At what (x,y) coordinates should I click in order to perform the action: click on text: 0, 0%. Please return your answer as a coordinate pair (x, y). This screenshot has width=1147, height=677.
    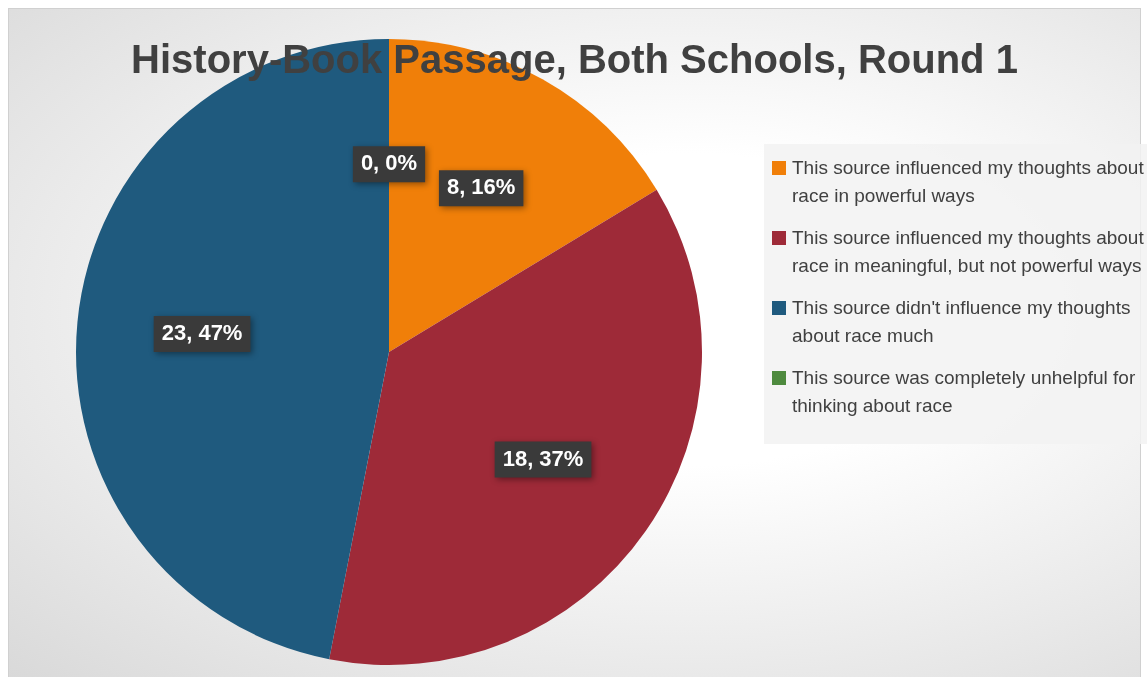
    Looking at the image, I should click on (389, 163).